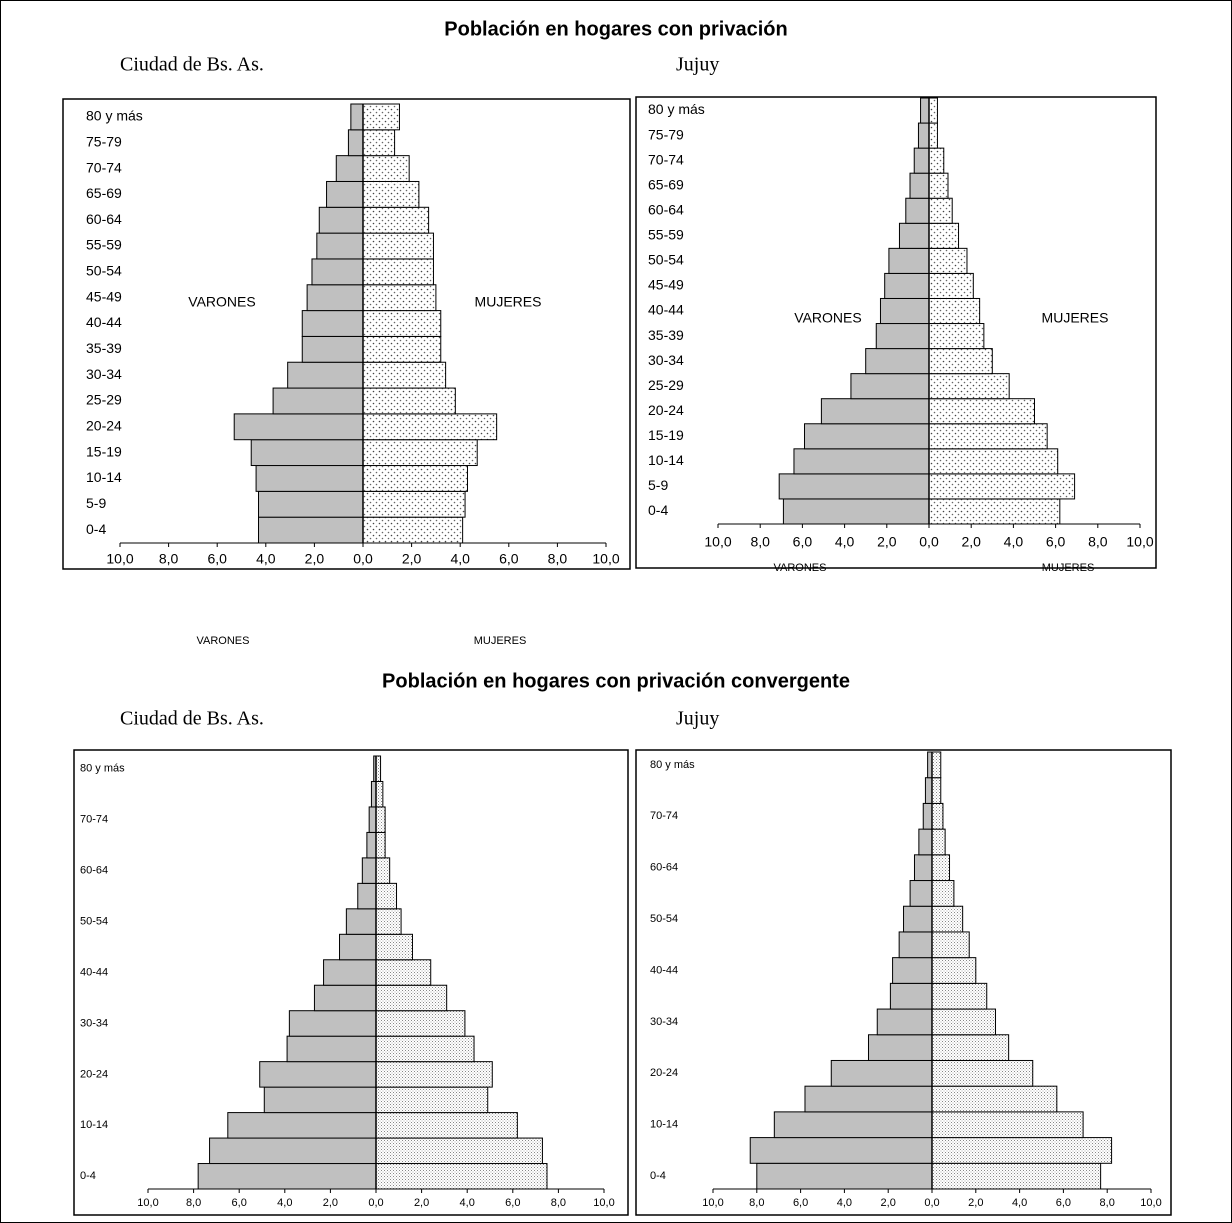  I want to click on y-tick-label: 65-69, so click(104, 193).